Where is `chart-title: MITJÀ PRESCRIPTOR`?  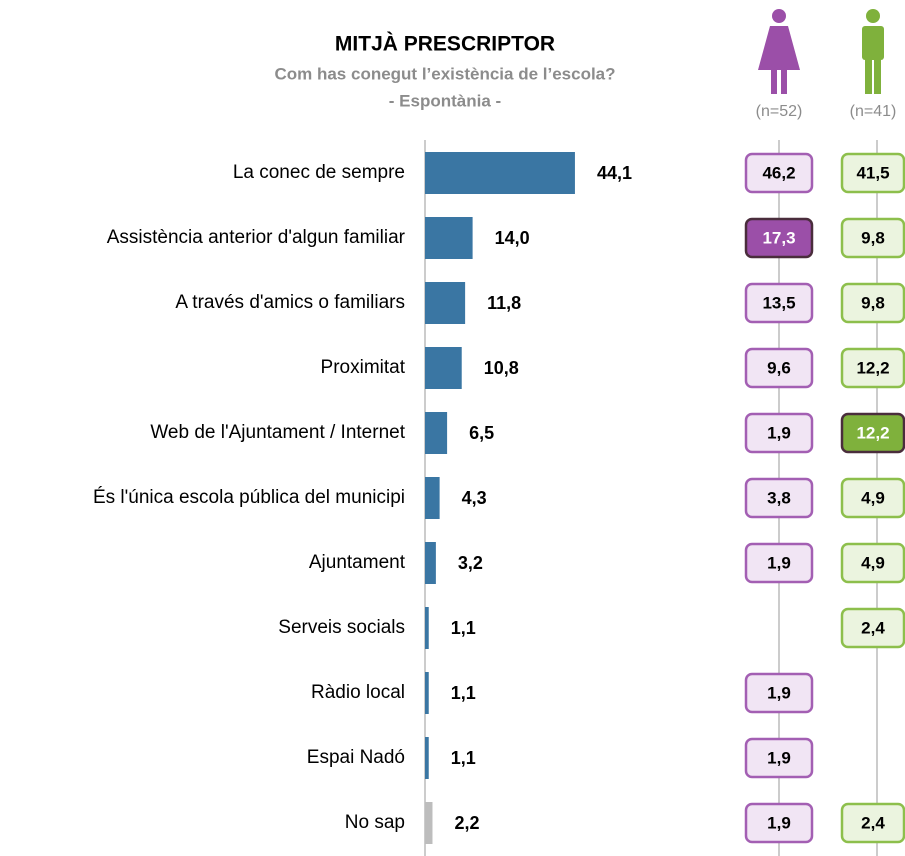 chart-title: MITJÀ PRESCRIPTOR is located at coordinates (445, 44).